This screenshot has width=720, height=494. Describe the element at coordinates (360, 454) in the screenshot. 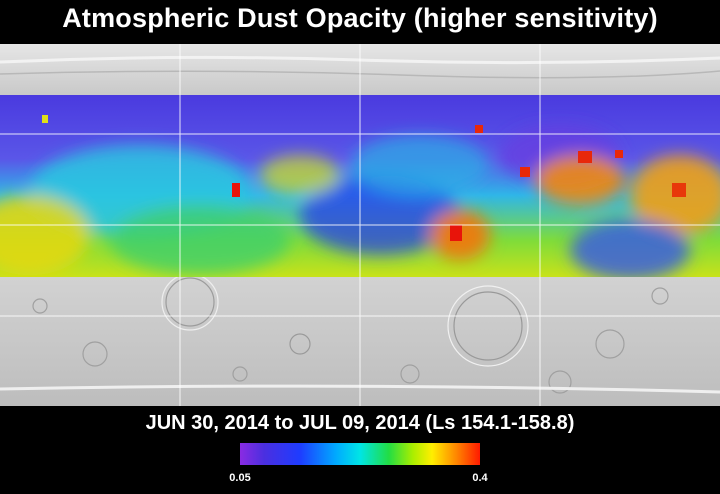

I see `colorbar` at that location.